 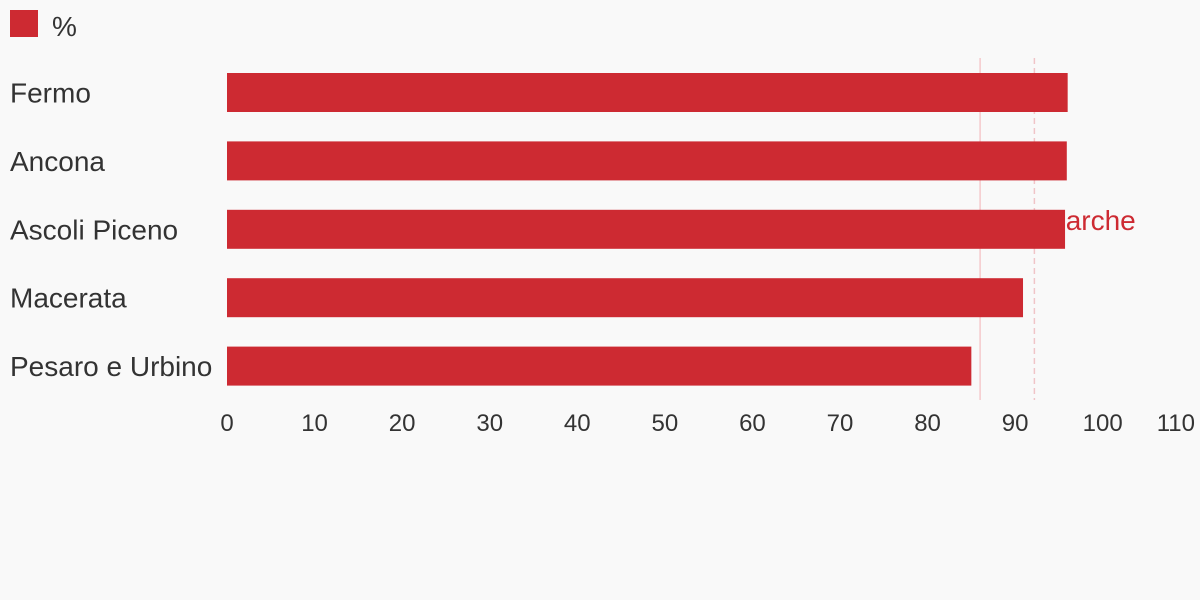 What do you see at coordinates (50, 93) in the screenshot?
I see `category-label: Fermo` at bounding box center [50, 93].